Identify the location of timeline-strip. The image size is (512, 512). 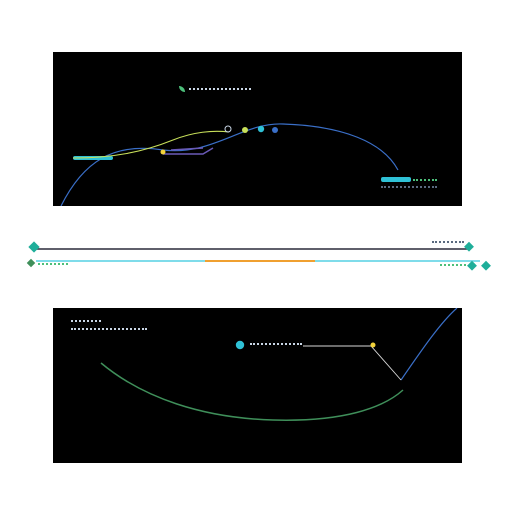
(256, 257).